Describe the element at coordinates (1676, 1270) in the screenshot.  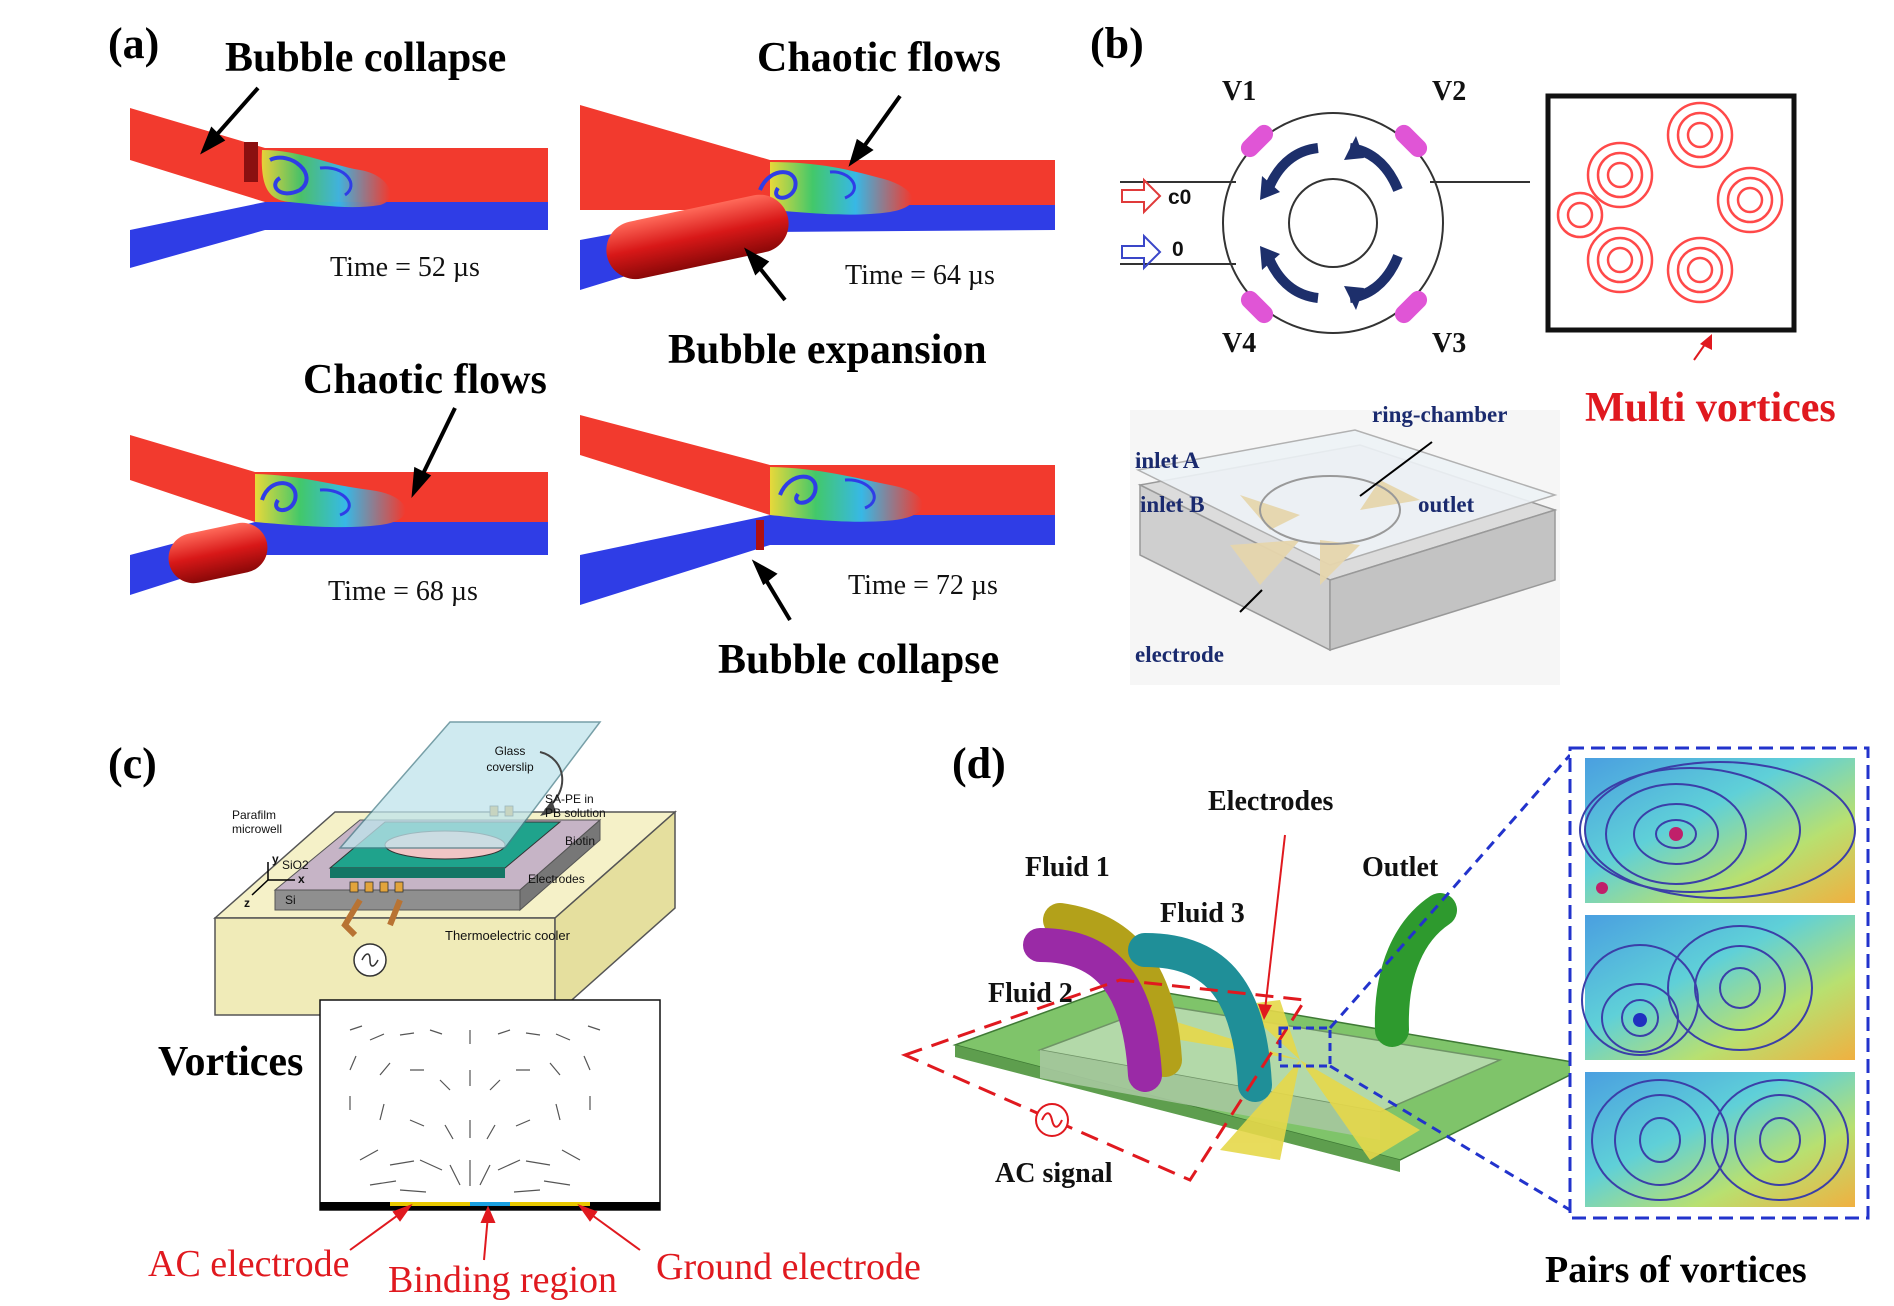
I see `label-pairs-of-vortices: Pairs of vortices` at that location.